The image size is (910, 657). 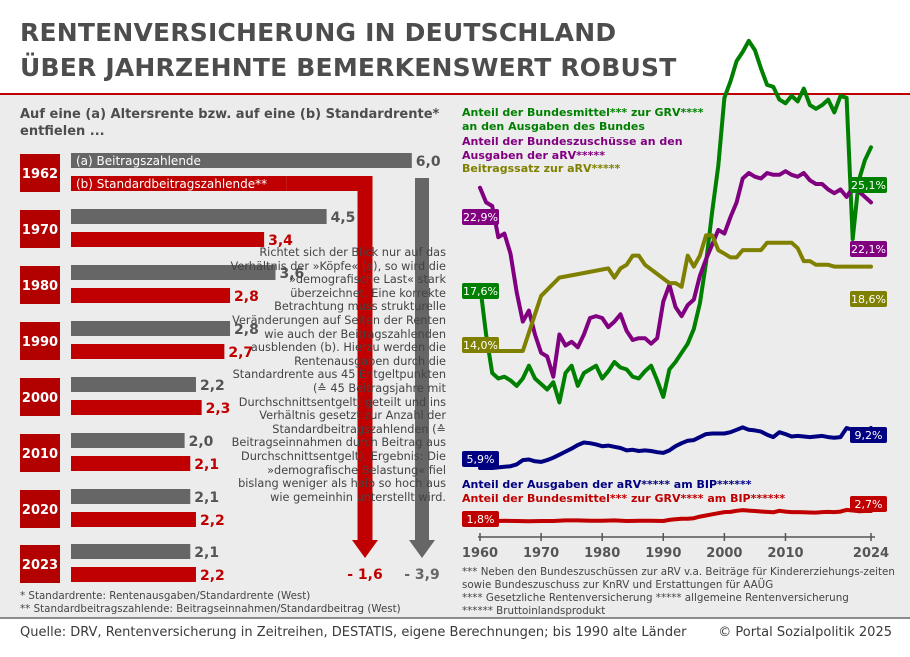 I want to click on change-arrow-a-shaft, so click(x=422, y=359).